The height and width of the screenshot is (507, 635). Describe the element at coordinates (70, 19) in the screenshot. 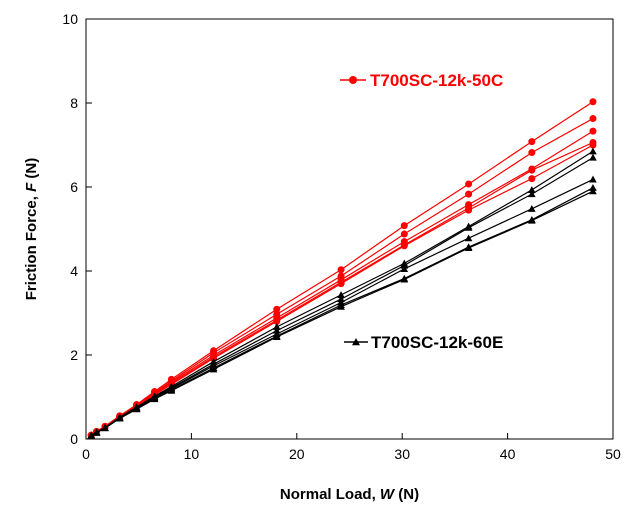

I see `y-tick-label: 10` at that location.